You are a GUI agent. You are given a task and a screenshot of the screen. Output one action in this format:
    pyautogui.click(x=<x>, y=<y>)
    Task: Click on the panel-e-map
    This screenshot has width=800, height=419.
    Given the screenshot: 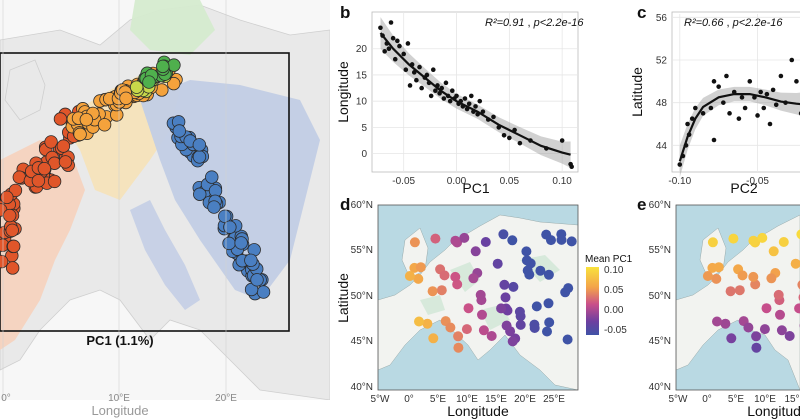 What is the action you would take?
    pyautogui.click(x=738, y=297)
    